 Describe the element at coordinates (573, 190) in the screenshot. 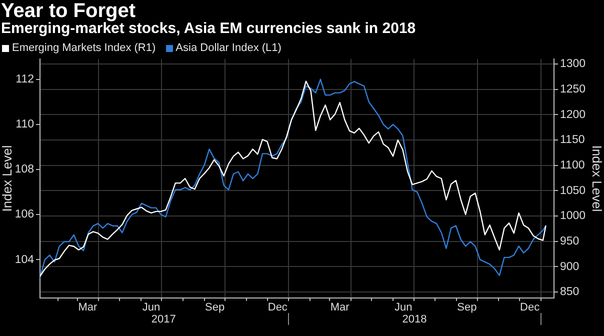

I see `y2-tick-label: 1050` at that location.